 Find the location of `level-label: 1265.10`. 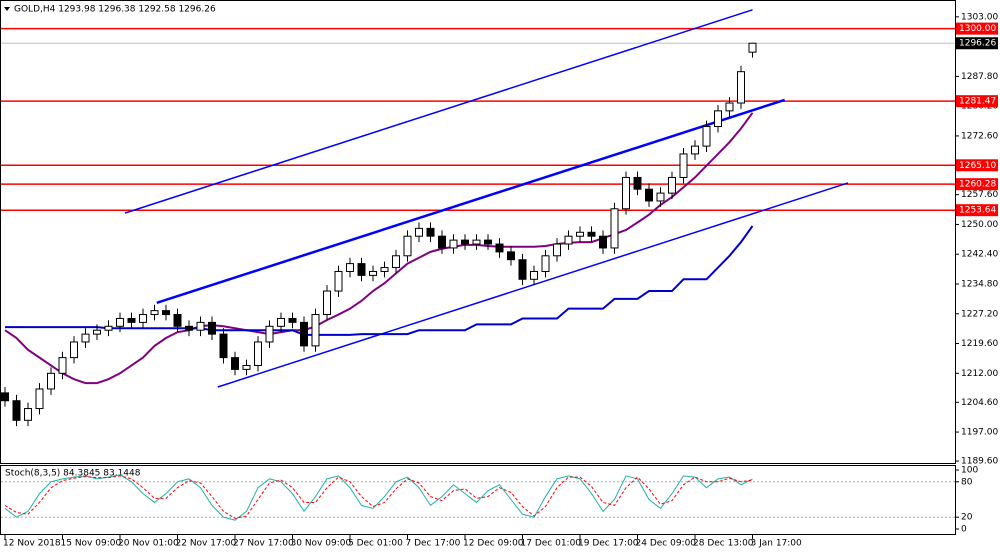

level-label: 1265.10 is located at coordinates (977, 166).